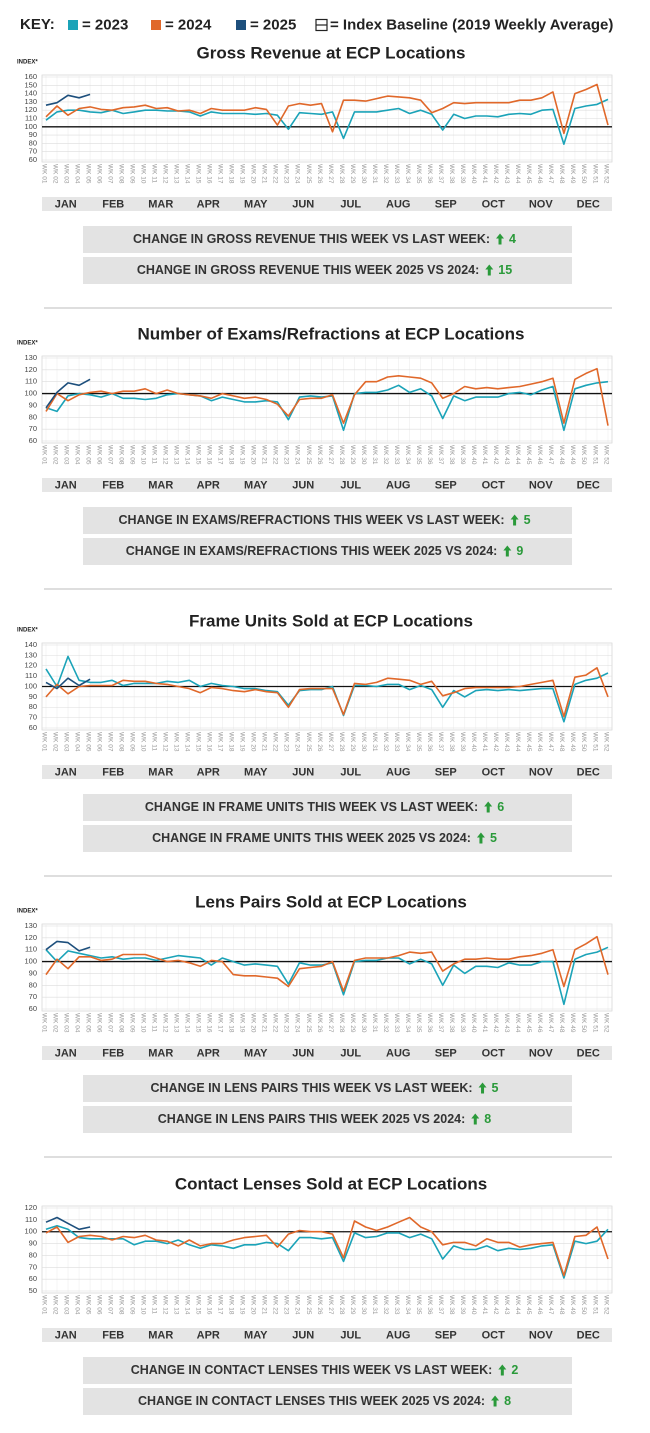 Image resolution: width=650 pixels, height=1433 pixels. I want to click on x-tick-label: WK 52, so click(605, 742).